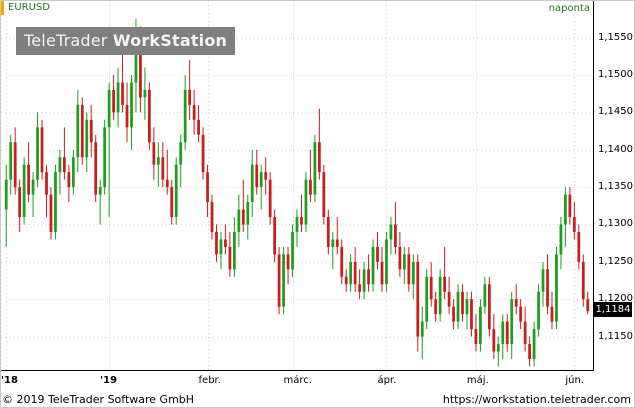 The image size is (635, 408). What do you see at coordinates (615, 149) in the screenshot?
I see `y-tick-label: 1,1400` at bounding box center [615, 149].